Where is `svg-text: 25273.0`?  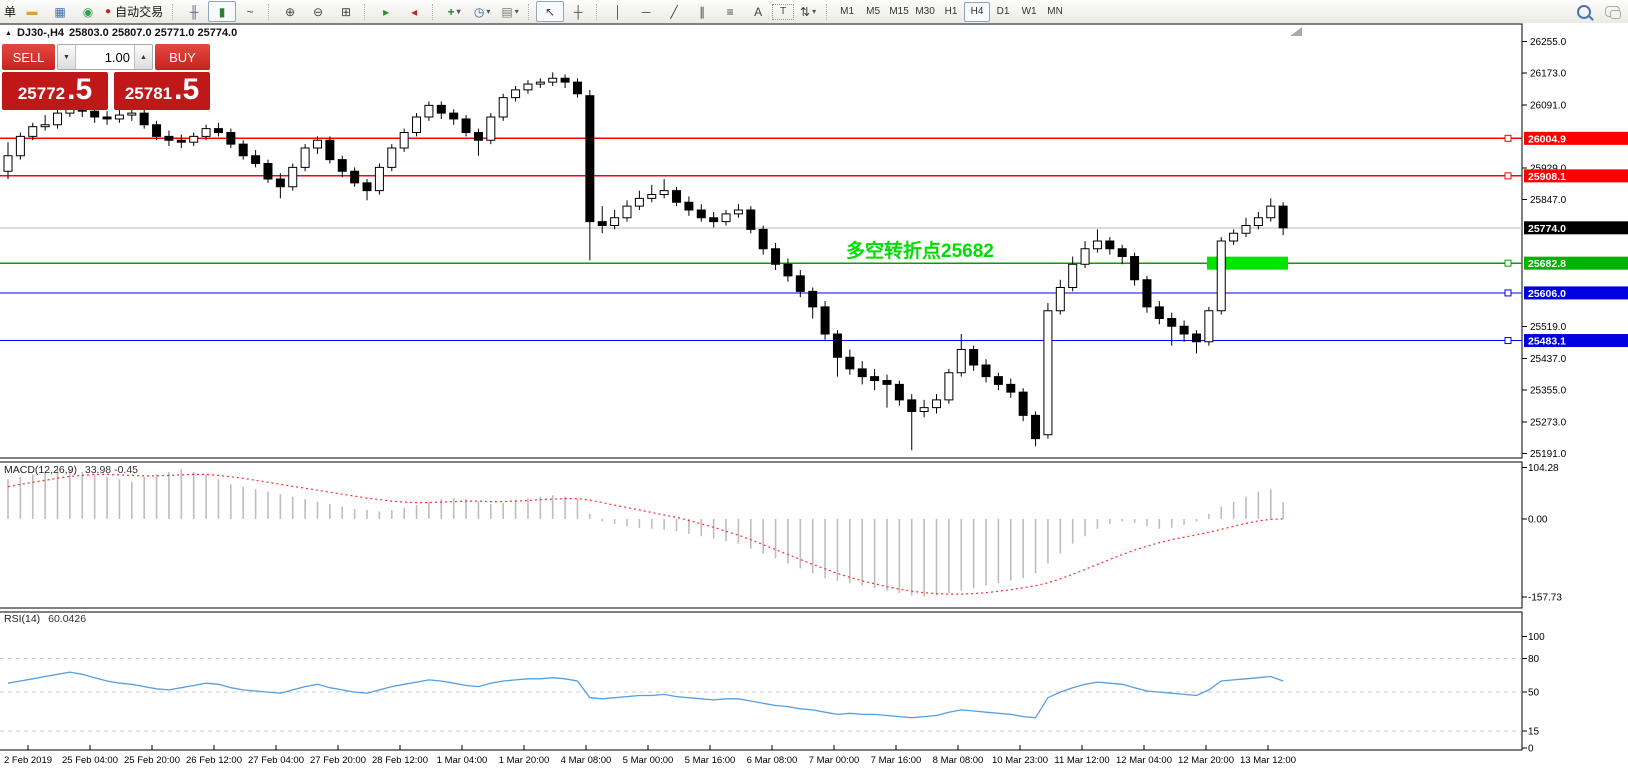 svg-text: 25273.0 is located at coordinates (1548, 422).